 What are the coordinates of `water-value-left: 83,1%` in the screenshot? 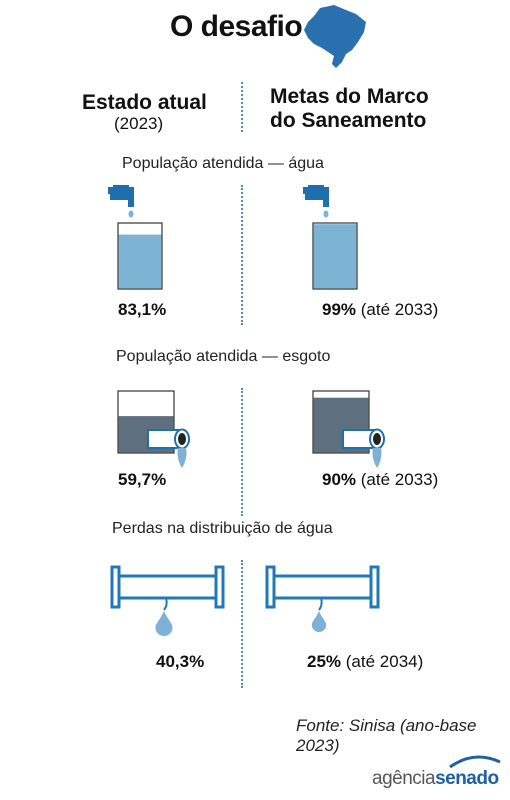 It's located at (142, 310).